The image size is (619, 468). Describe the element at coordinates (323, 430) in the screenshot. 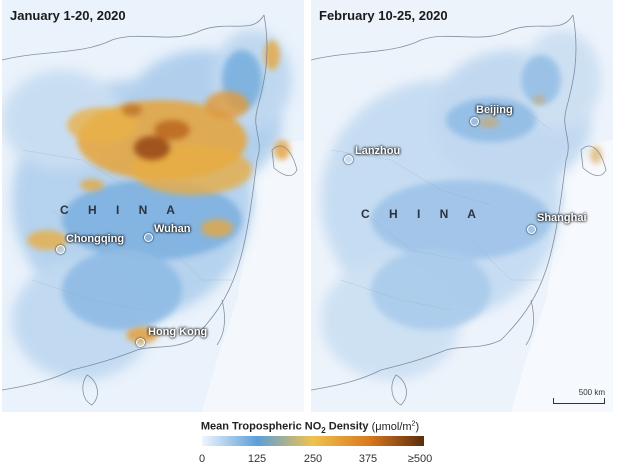

I see `legend-title-subscript: 2` at that location.